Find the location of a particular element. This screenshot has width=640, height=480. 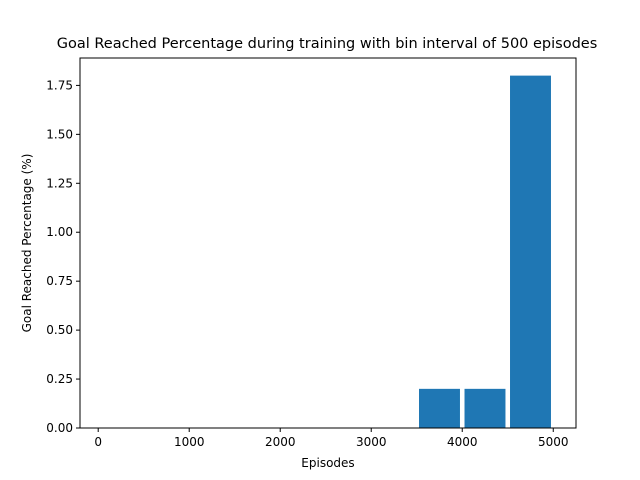

y-axis-ticks: 0.00 0.25 0.50 0.75 1.00 1.25 1.50 1.75 is located at coordinates (63, 256).